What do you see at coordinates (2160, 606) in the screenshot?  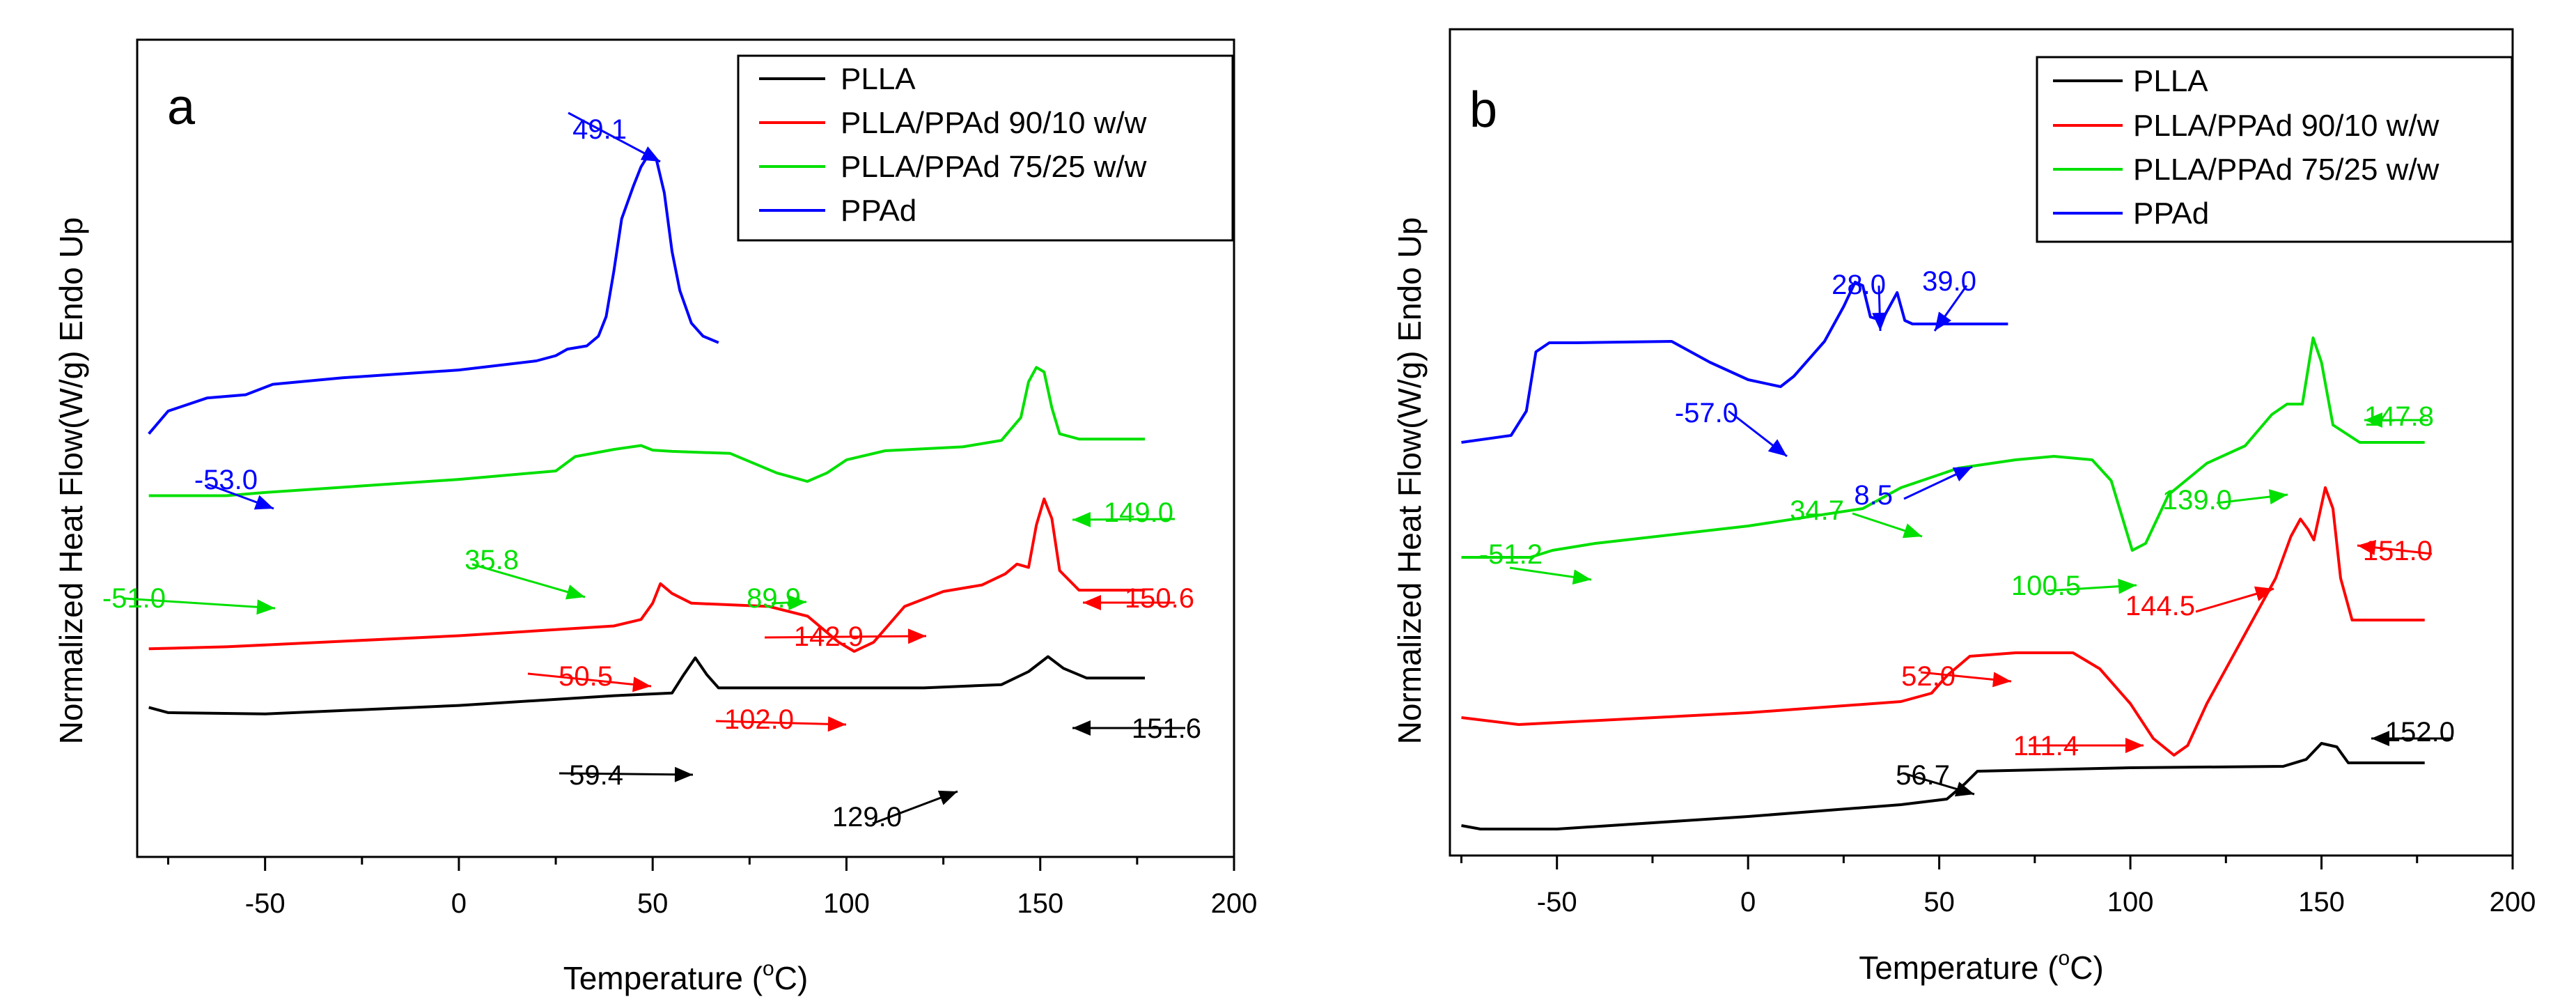 I see `annotation-label: 144.5` at bounding box center [2160, 606].